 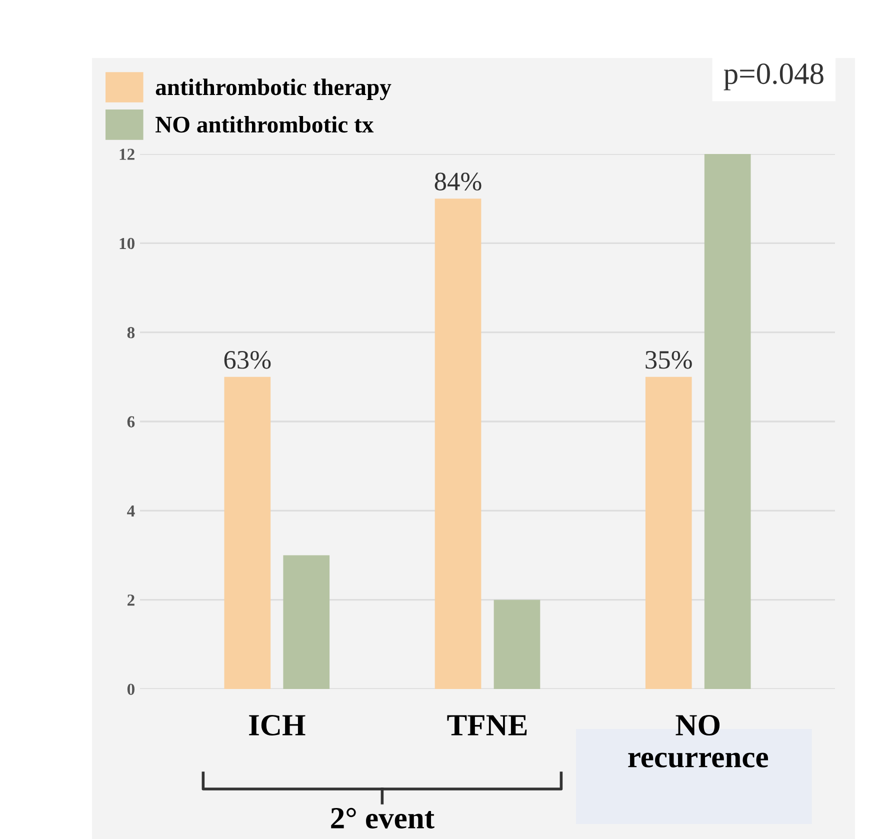 What do you see at coordinates (382, 818) in the screenshot?
I see `text: 2° event` at bounding box center [382, 818].